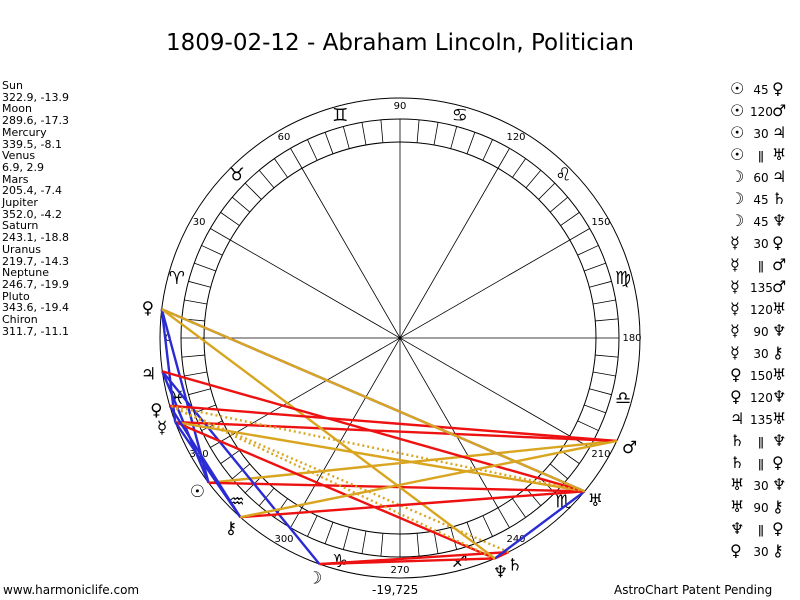  What do you see at coordinates (563, 501) in the screenshot?
I see `zodiac-sign-glyph: ♏` at bounding box center [563, 501].